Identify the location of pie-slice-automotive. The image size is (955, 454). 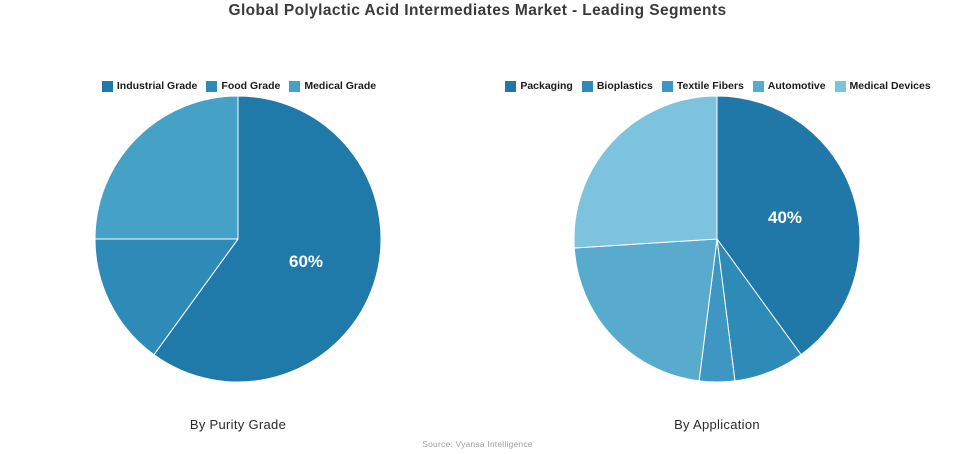
(645, 310).